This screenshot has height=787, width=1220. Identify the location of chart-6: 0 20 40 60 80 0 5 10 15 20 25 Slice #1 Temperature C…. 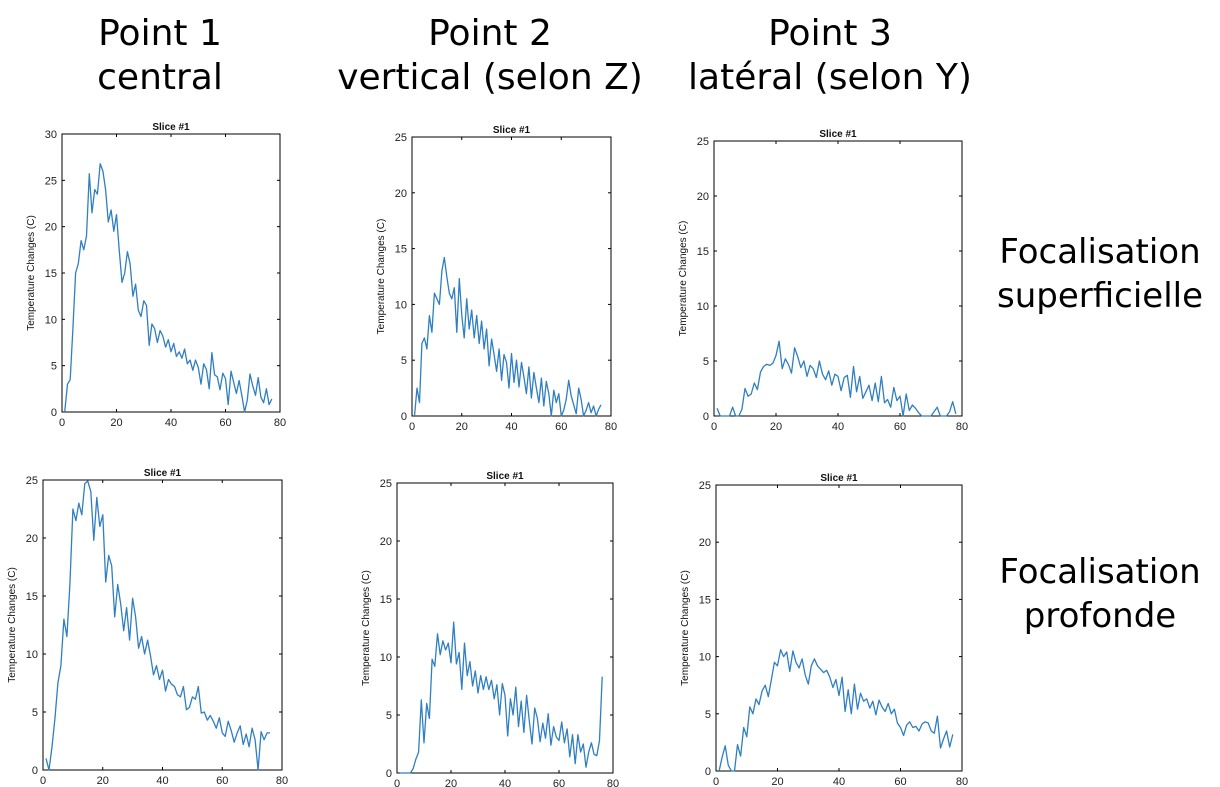
(824, 630).